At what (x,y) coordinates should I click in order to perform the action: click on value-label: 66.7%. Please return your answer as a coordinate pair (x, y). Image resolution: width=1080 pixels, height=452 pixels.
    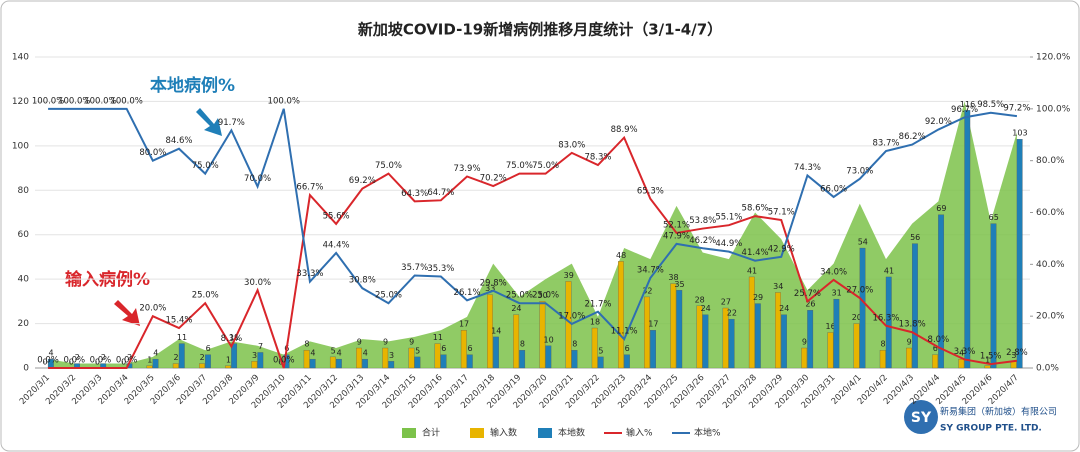
    Looking at the image, I should click on (309, 188).